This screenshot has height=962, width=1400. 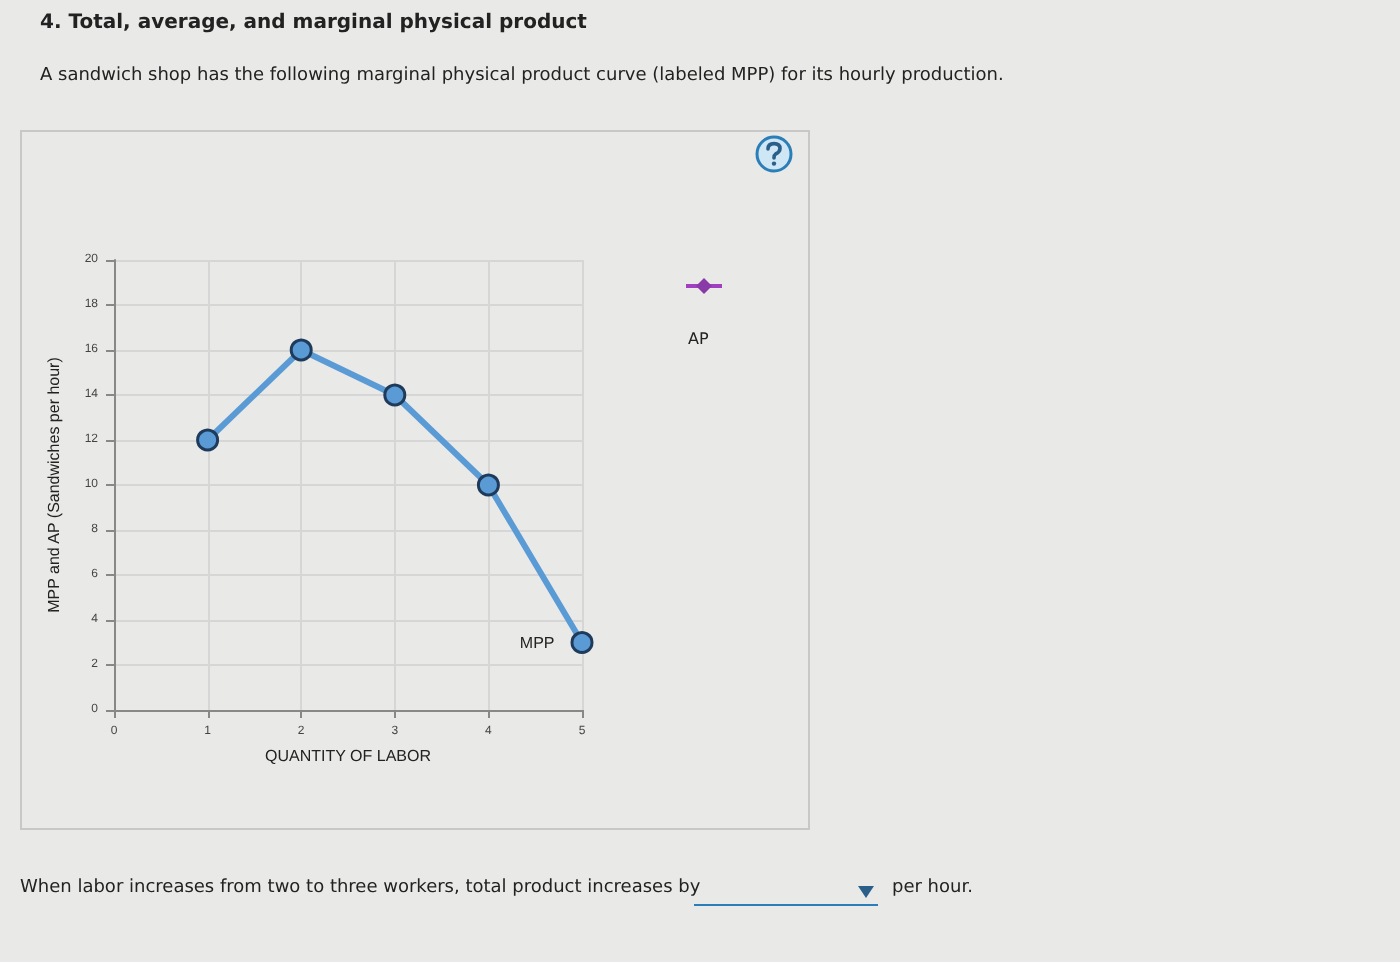 What do you see at coordinates (360, 888) in the screenshot?
I see `text: When labor increases from two to three workers, total product increases by` at bounding box center [360, 888].